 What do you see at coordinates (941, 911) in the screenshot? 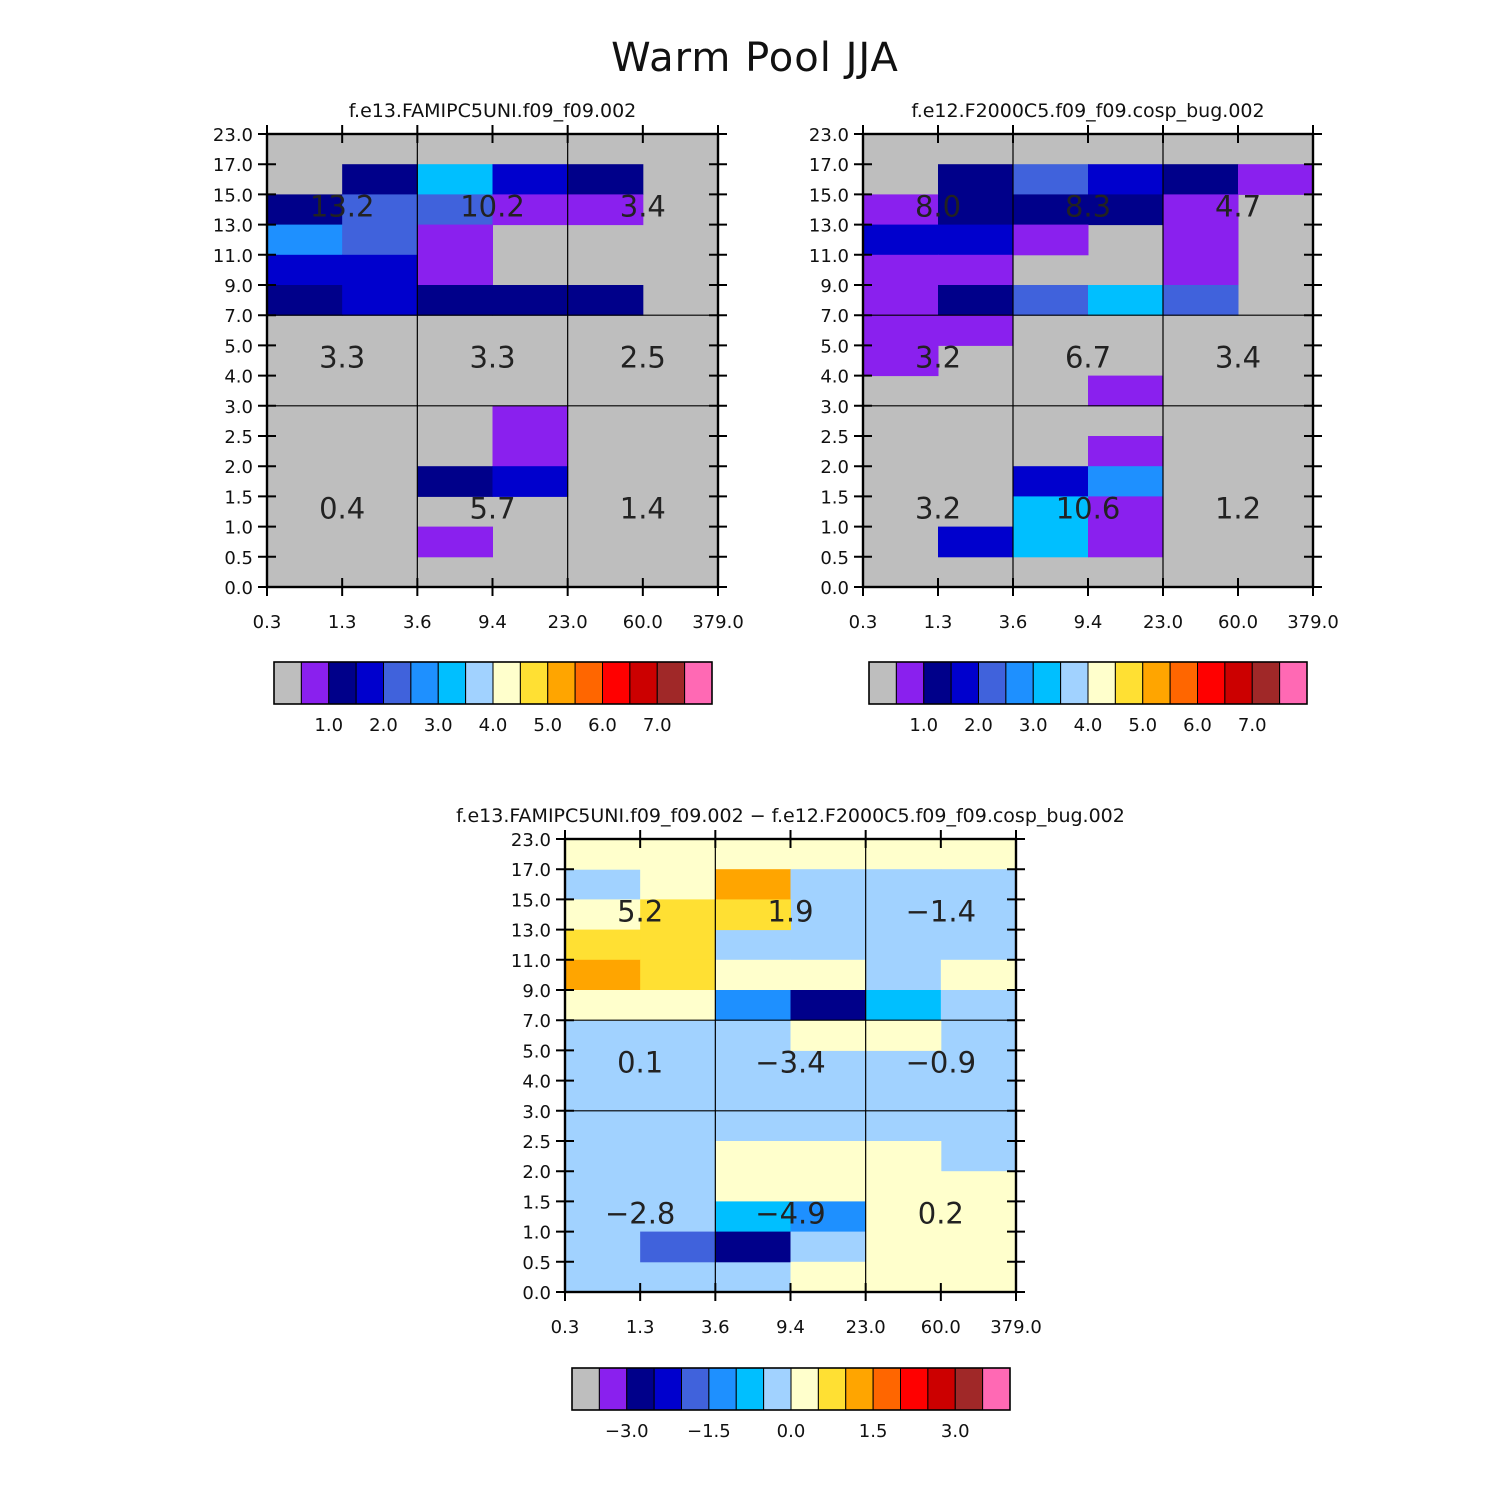
I see `region-value-label: −1.4` at bounding box center [941, 911].